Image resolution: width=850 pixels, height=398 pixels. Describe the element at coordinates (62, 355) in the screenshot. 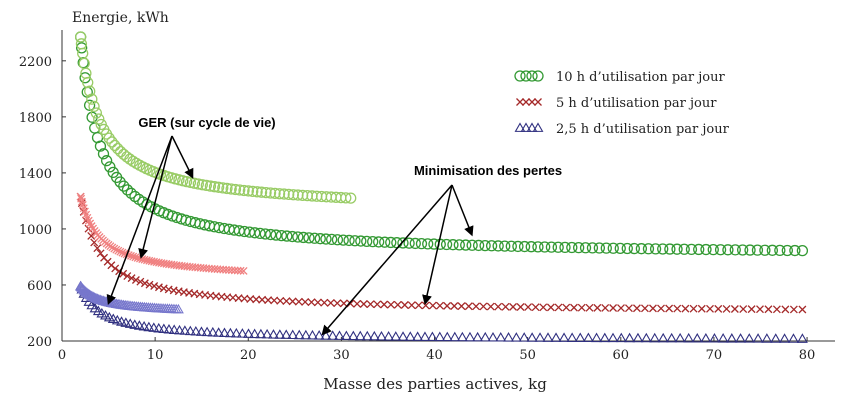

I see `x-tick-label: 0` at that location.